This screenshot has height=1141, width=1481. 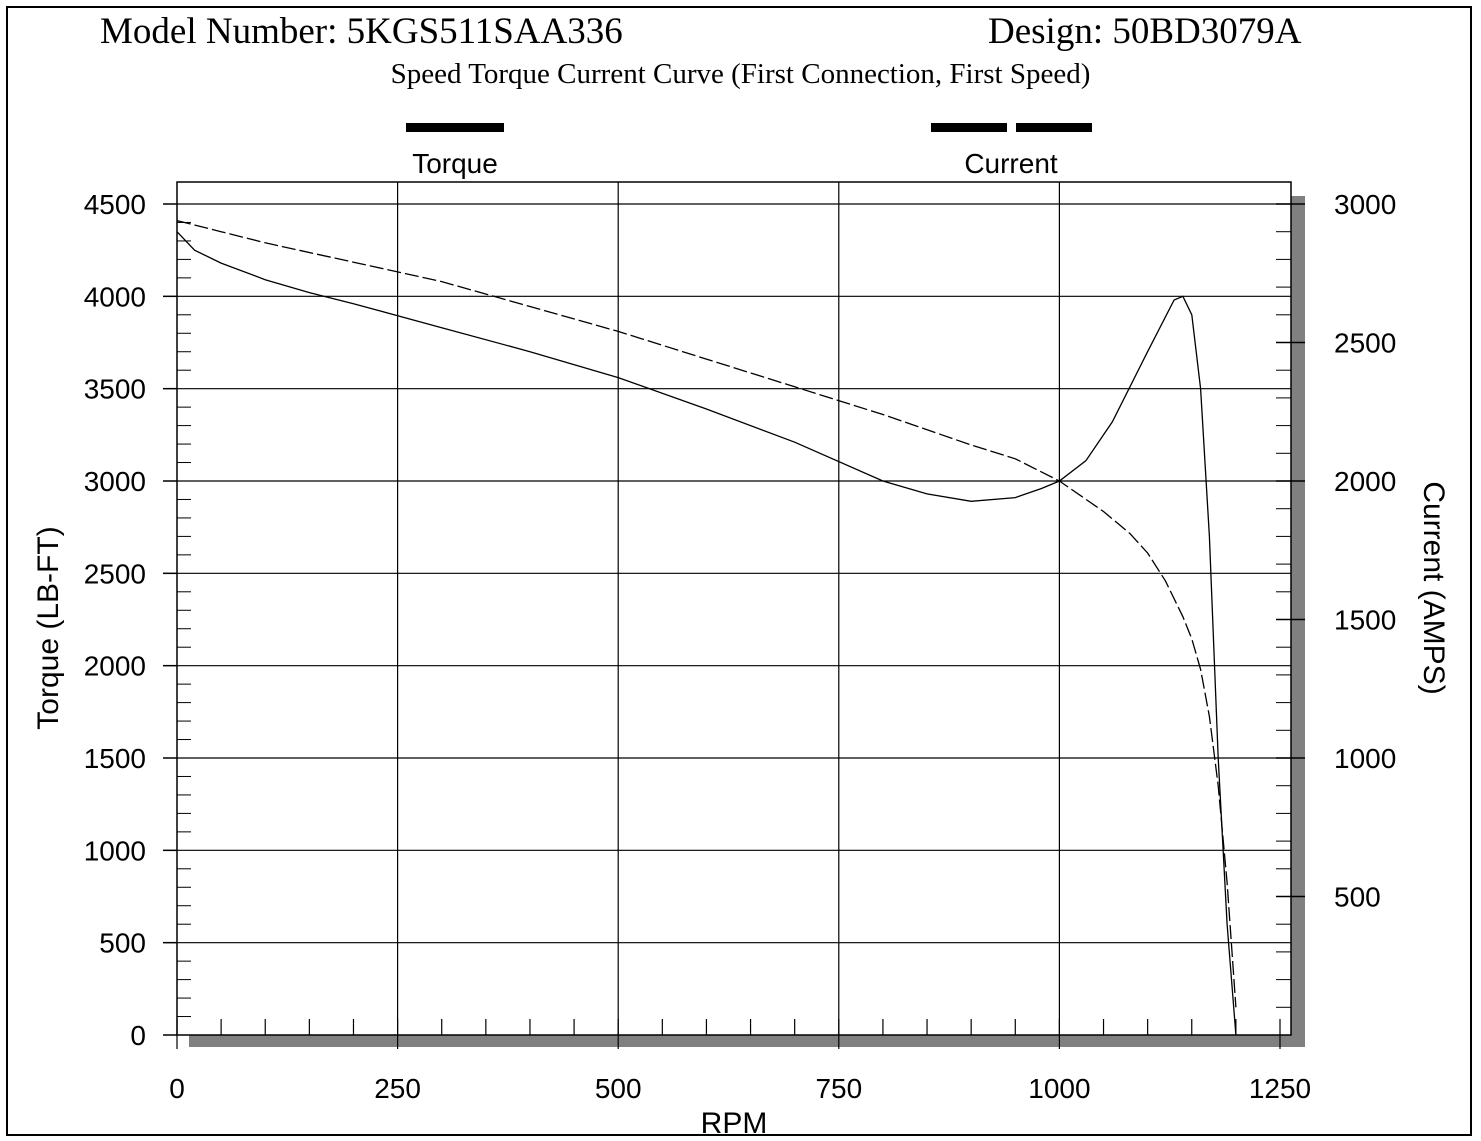 I want to click on legend-torque-label: Torque, so click(x=455, y=163).